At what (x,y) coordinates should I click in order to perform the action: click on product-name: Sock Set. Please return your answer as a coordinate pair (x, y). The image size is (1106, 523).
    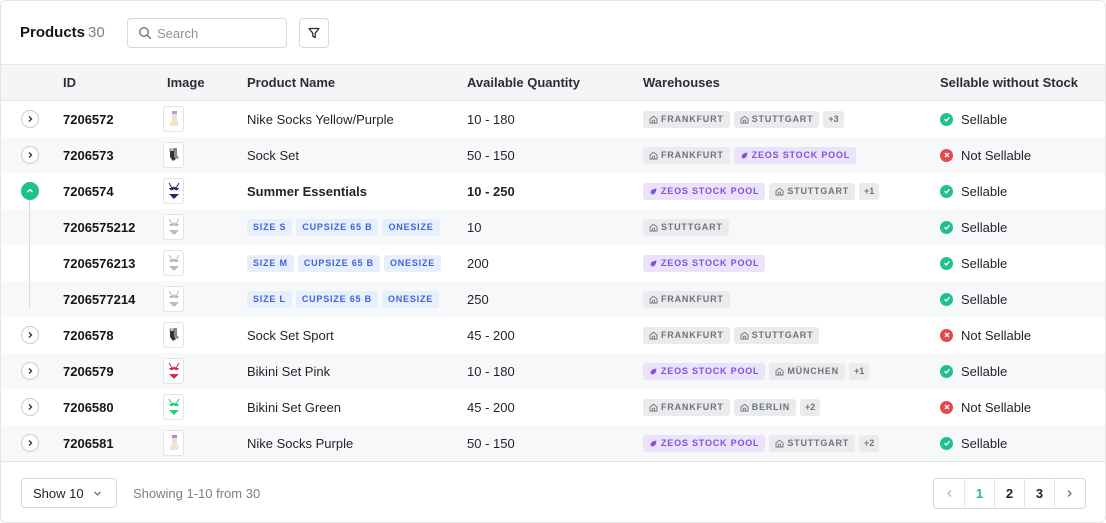
    Looking at the image, I should click on (273, 155).